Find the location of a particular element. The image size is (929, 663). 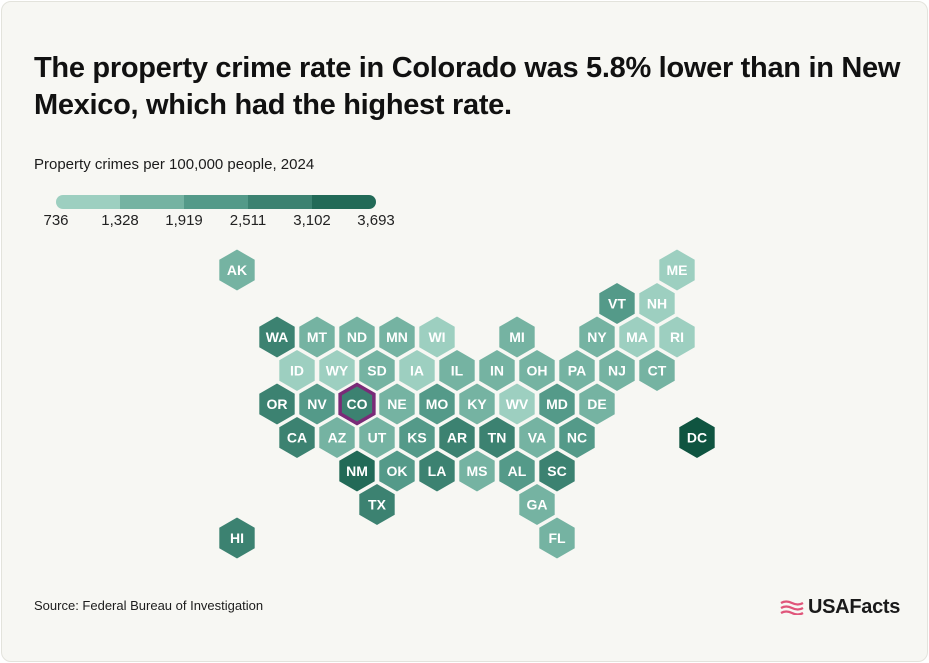

state-hex-la: LA is located at coordinates (437, 471).